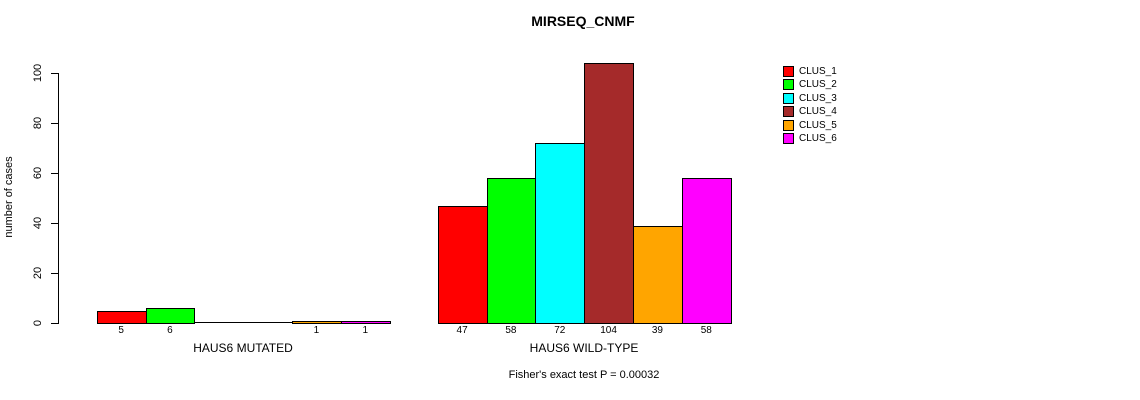  Describe the element at coordinates (38, 73) in the screenshot. I see `y-tick-label: 100` at that location.